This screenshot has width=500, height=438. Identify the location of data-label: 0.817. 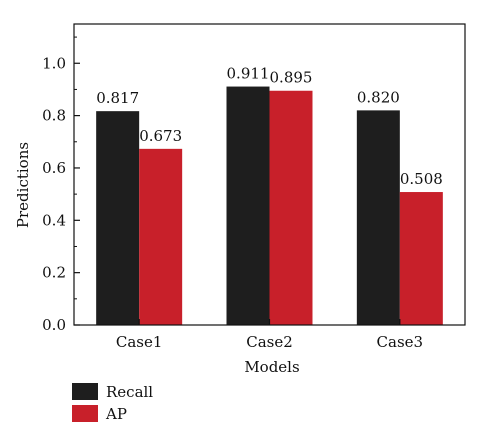
(117, 98).